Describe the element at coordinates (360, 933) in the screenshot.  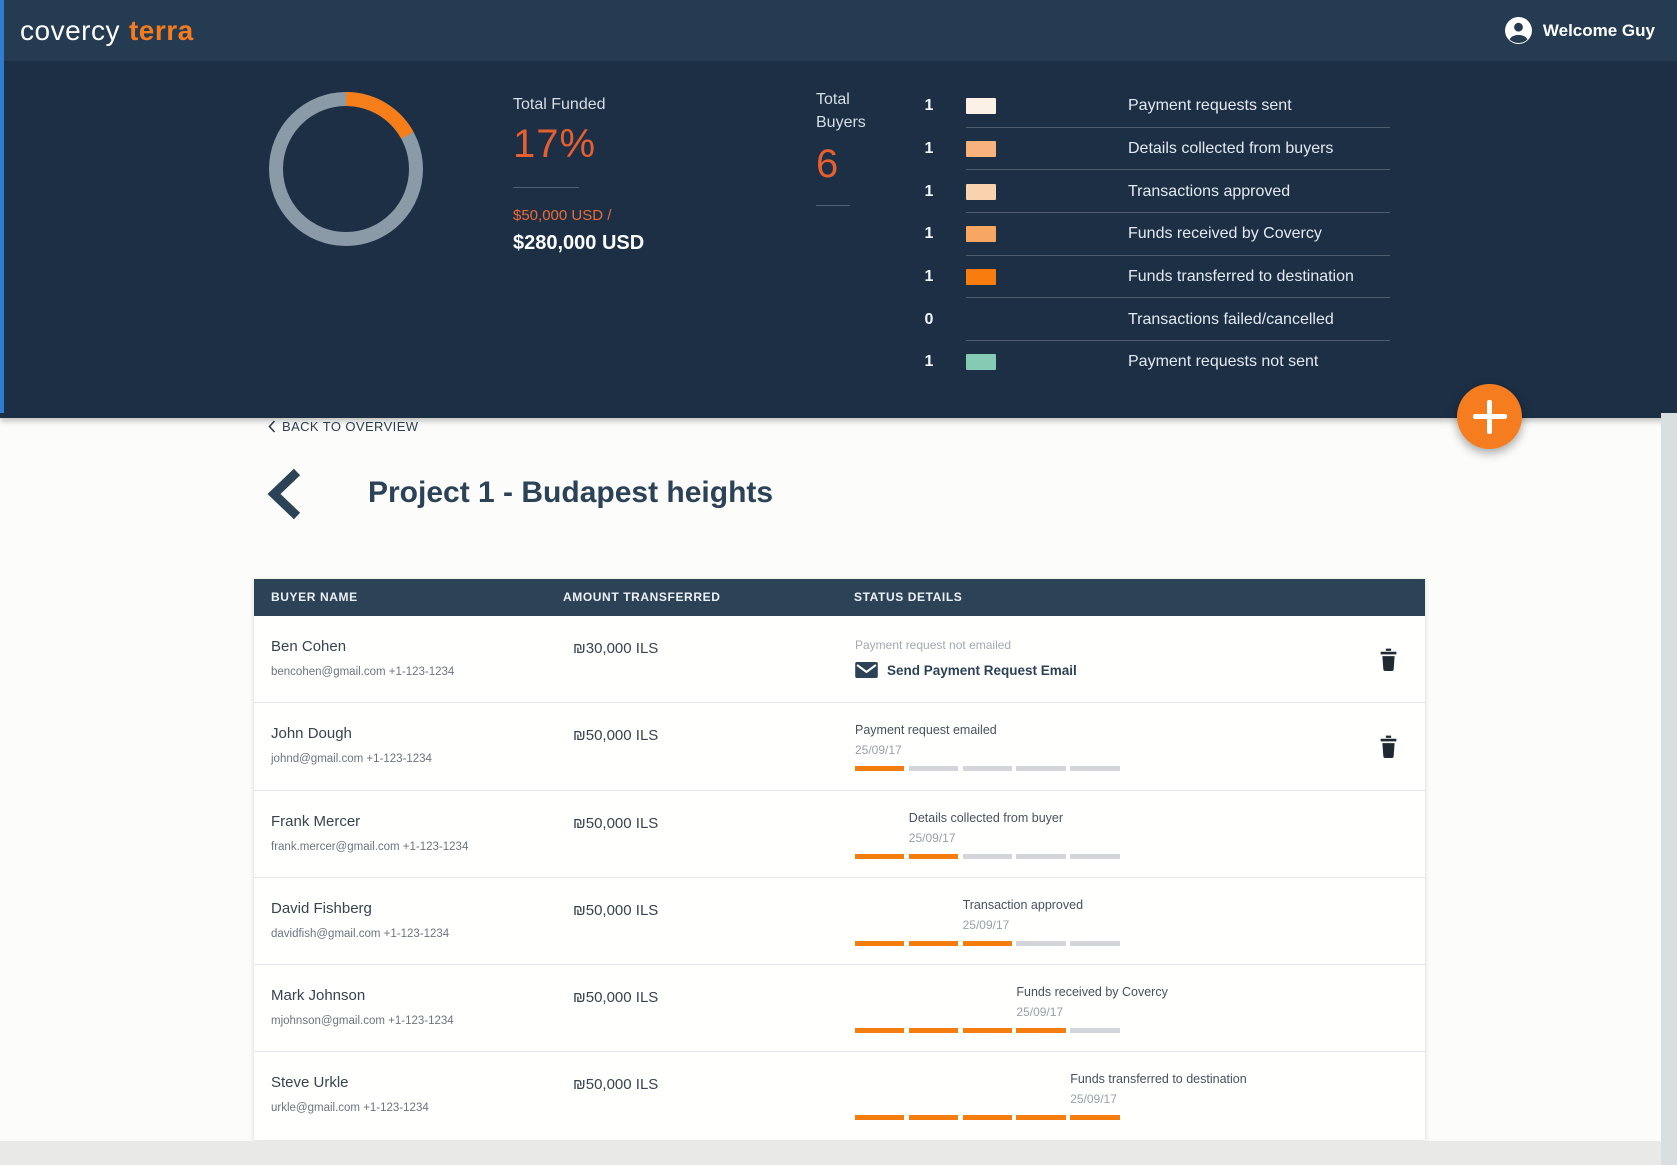
I see `buyer-contact: davidfish@gmail.com +1-123-1234` at that location.